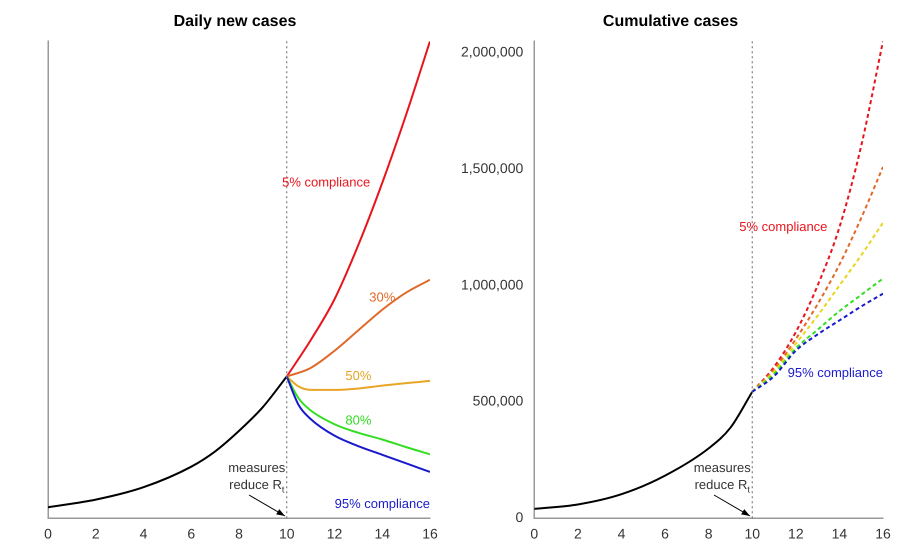  What do you see at coordinates (670, 21) in the screenshot?
I see `chart-title: Cumulative cases` at bounding box center [670, 21].